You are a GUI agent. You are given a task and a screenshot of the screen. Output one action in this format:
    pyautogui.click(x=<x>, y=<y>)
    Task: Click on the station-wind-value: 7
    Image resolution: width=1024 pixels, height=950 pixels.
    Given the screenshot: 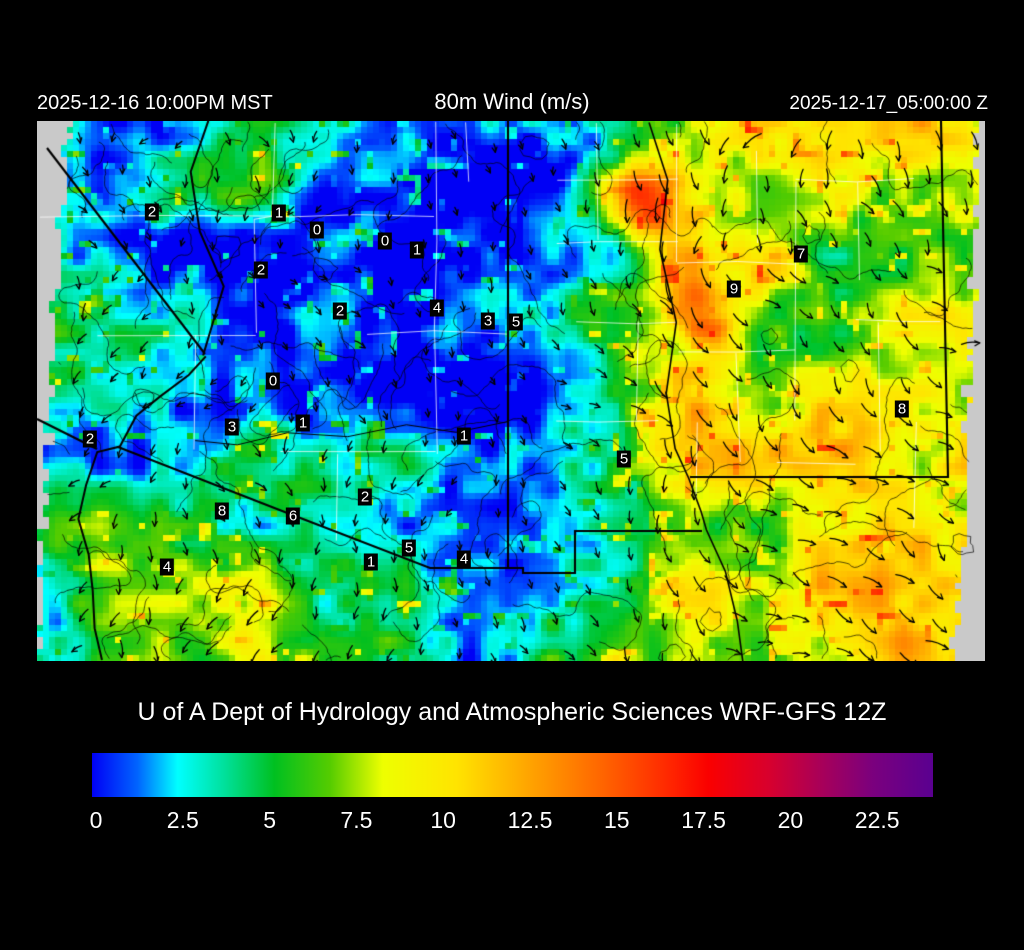 What is the action you would take?
    pyautogui.click(x=801, y=254)
    